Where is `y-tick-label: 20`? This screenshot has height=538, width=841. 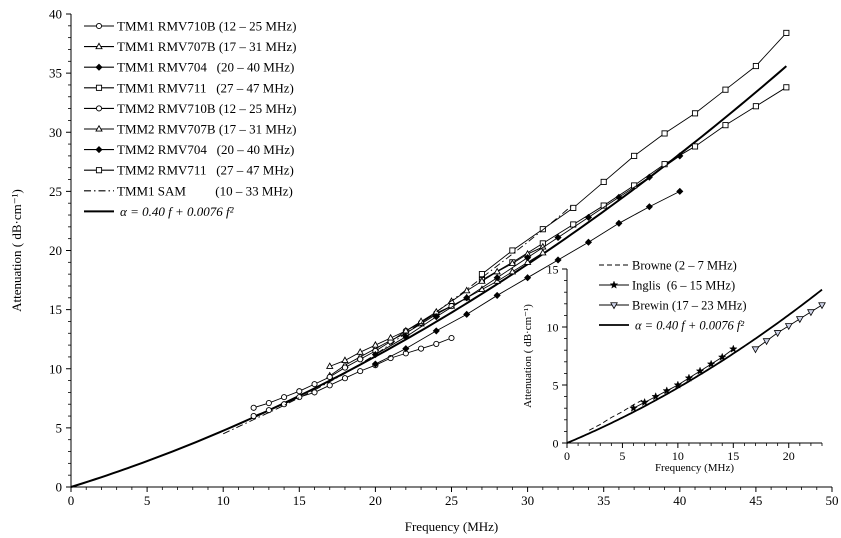 y-tick-label: 20 is located at coordinates (55, 250).